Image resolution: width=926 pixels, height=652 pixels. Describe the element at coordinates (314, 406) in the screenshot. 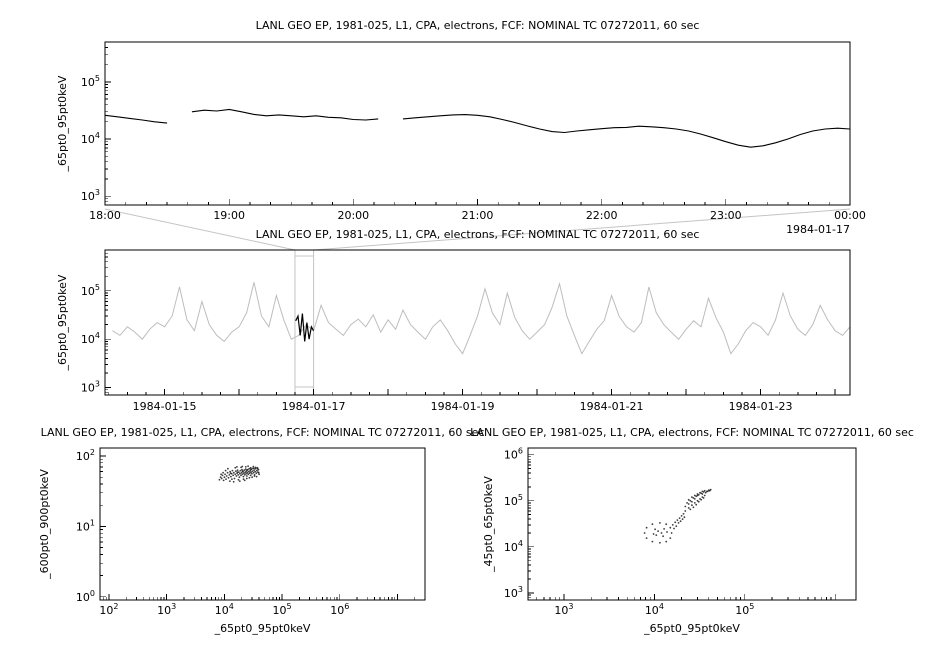

I see `x-tick-label: 1984-01-17` at that location.